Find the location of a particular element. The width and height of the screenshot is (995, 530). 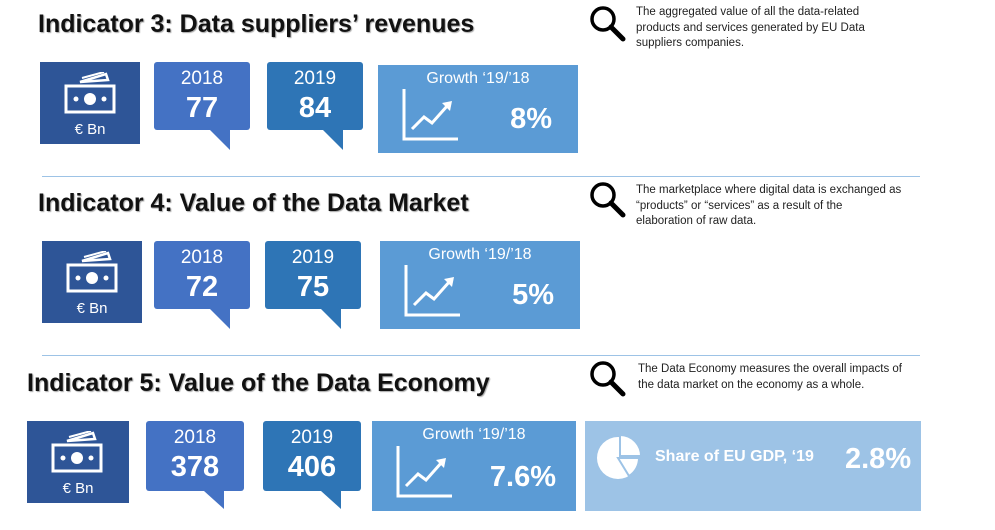

indicator-3-unit-box: € Bn is located at coordinates (90, 103).